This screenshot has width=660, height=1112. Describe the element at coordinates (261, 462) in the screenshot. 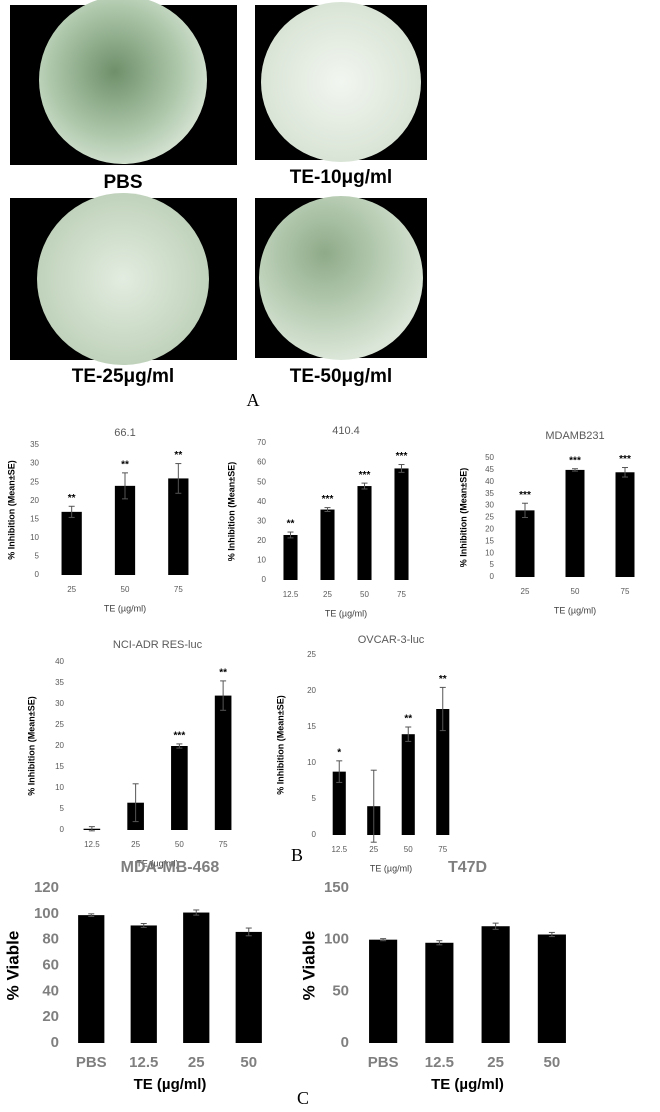

I see `y-tick-label: 60` at that location.